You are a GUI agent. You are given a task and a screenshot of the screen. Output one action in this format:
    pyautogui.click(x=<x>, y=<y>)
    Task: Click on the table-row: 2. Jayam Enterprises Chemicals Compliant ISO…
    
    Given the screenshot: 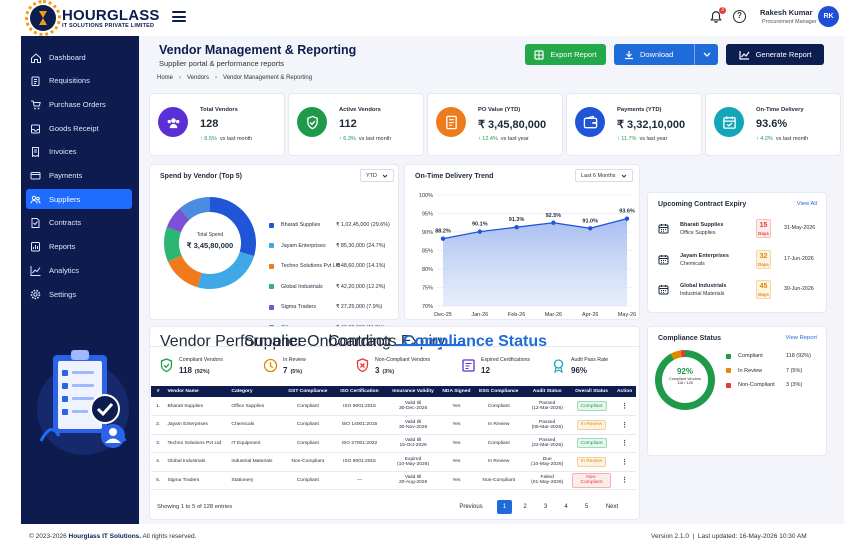 What is the action you would take?
    pyautogui.click(x=393, y=425)
    